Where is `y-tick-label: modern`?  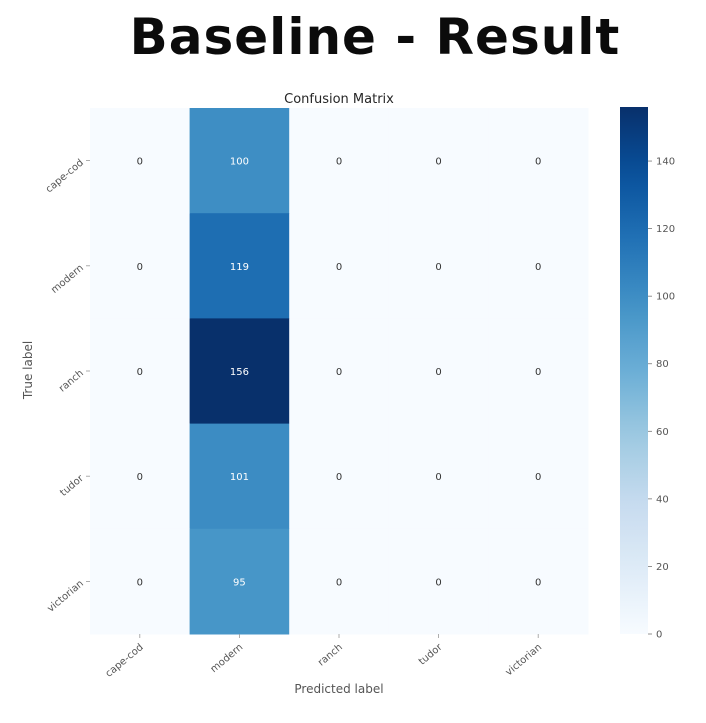 y-tick-label: modern is located at coordinates (67, 279).